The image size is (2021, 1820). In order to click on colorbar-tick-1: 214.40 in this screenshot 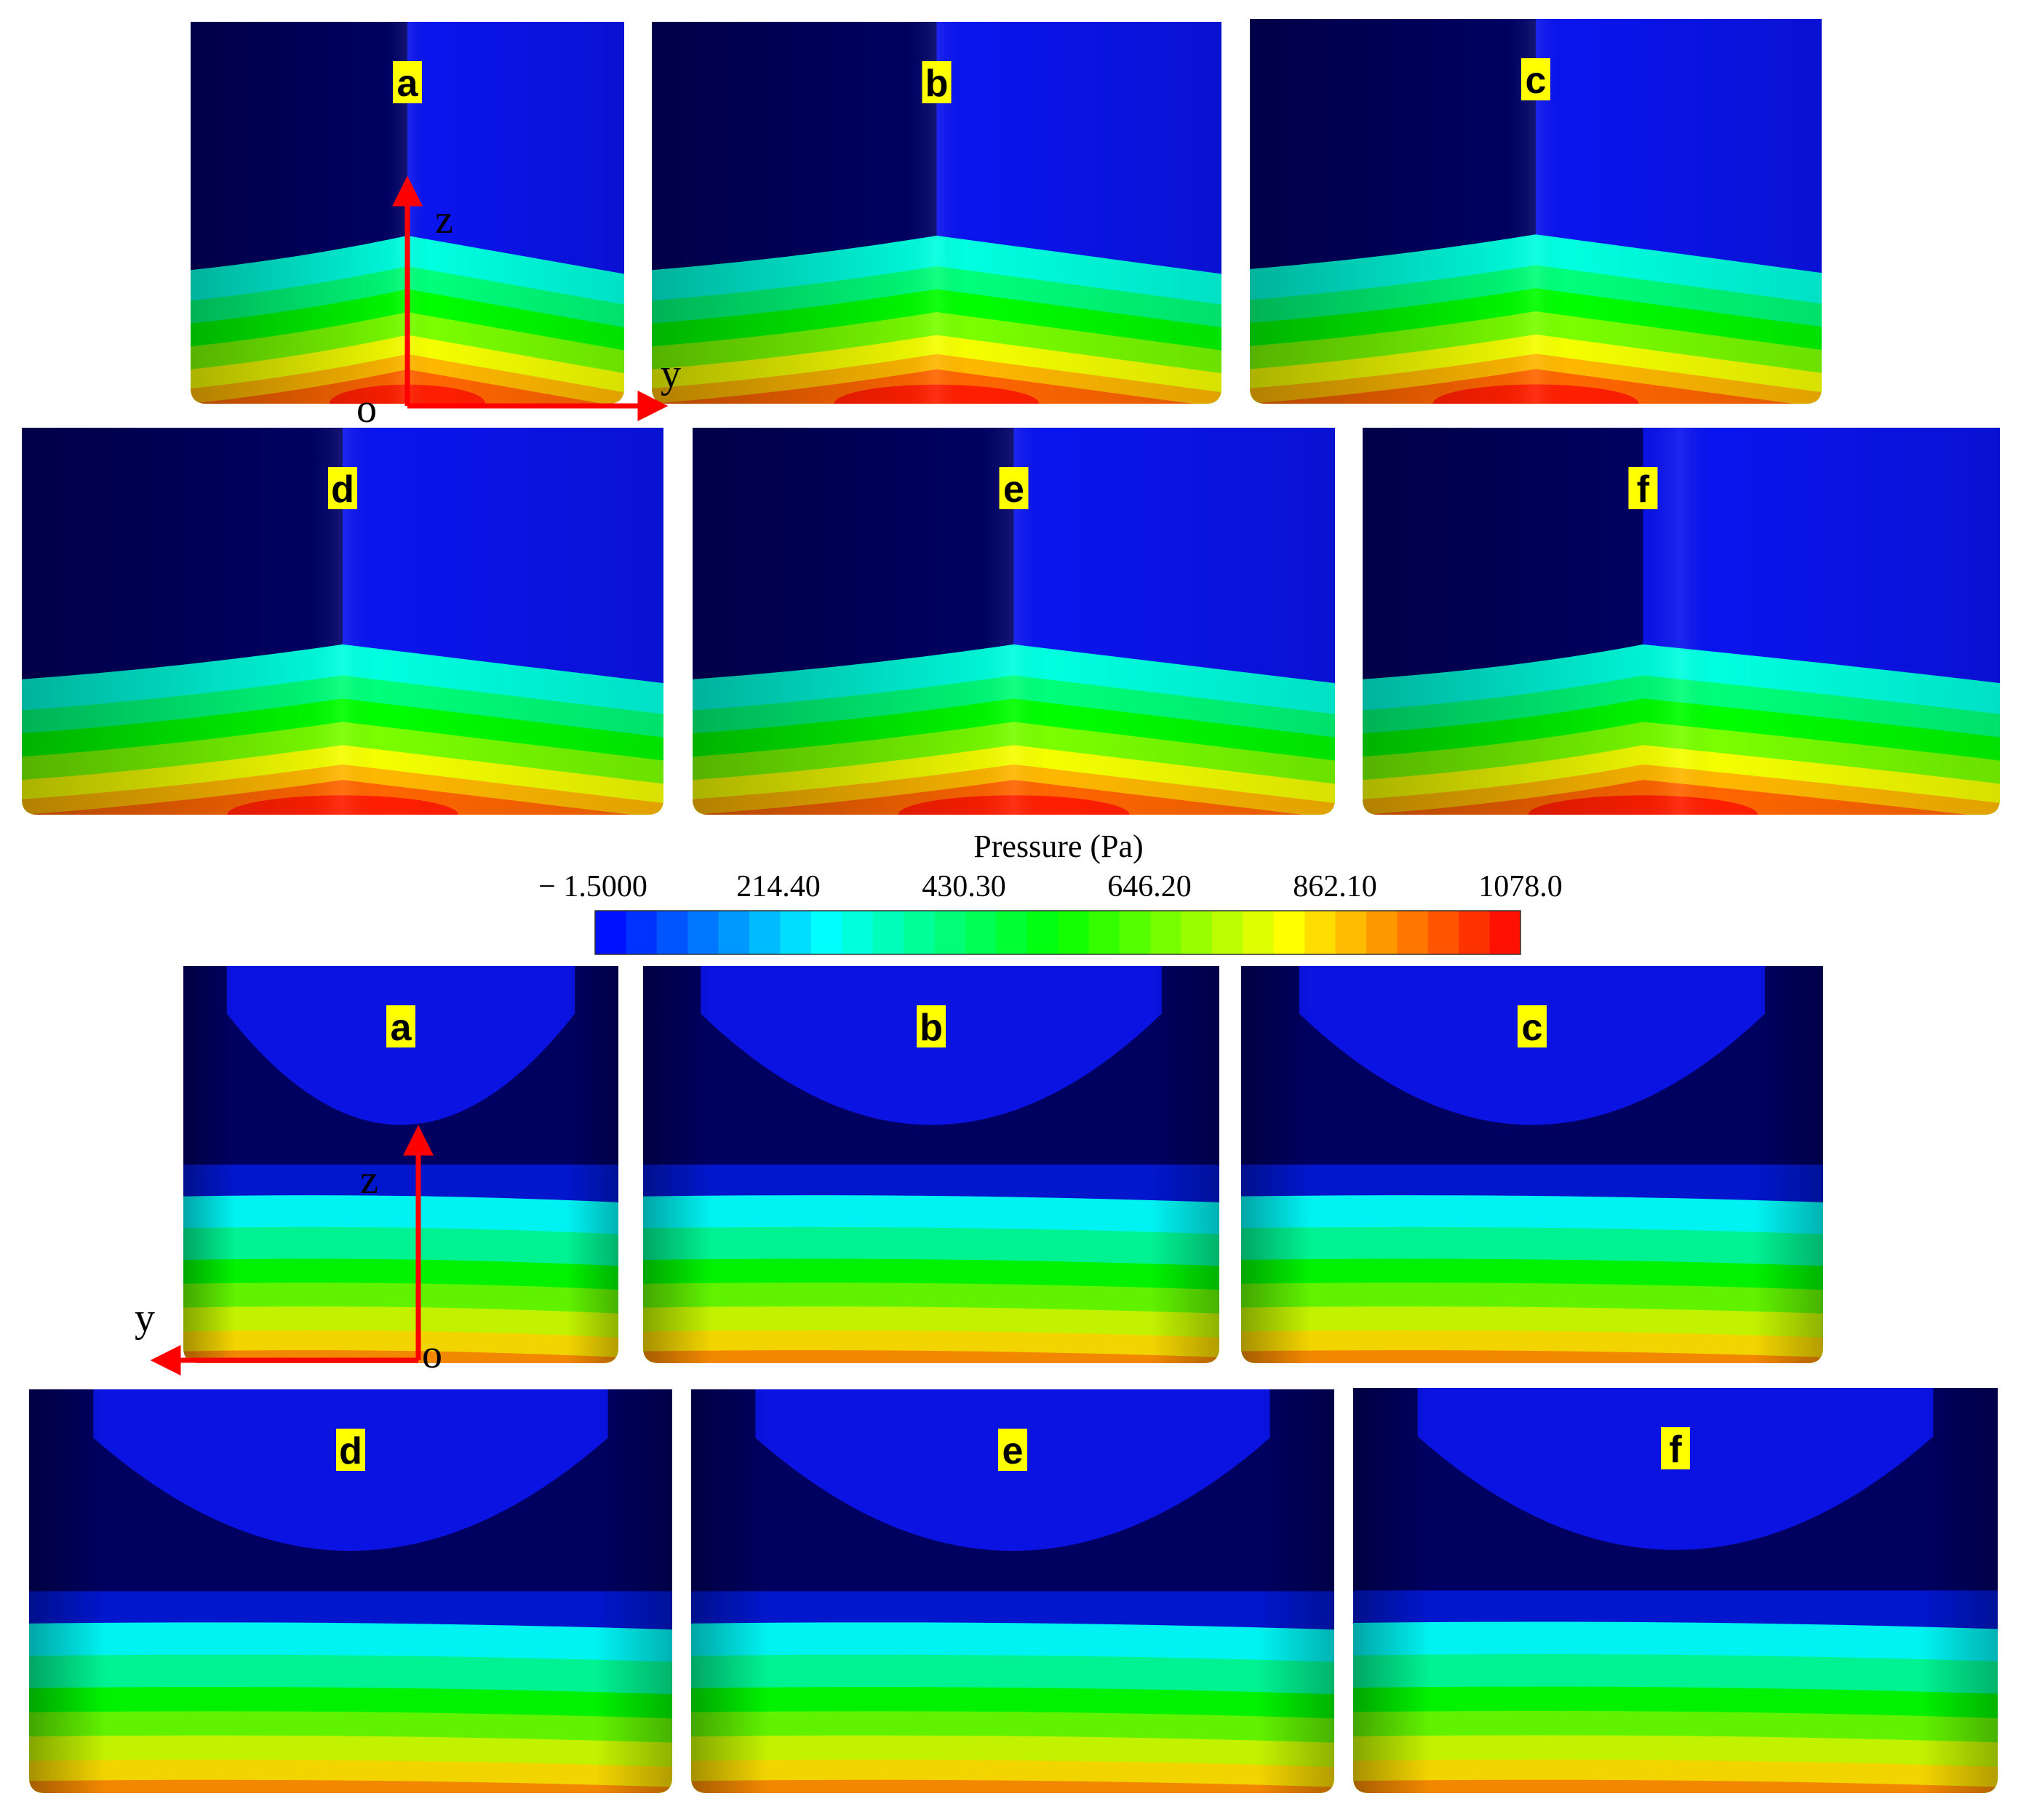, I will do `click(778, 886)`.